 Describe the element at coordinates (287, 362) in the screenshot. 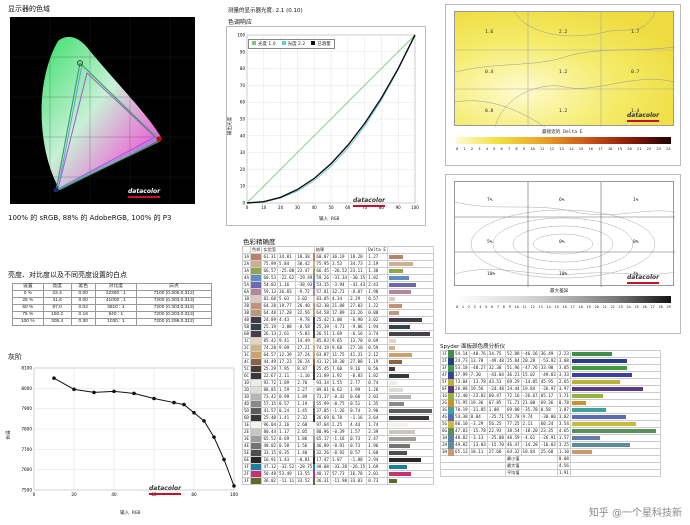

I see `accuracy-cell: 17.23` at that location.